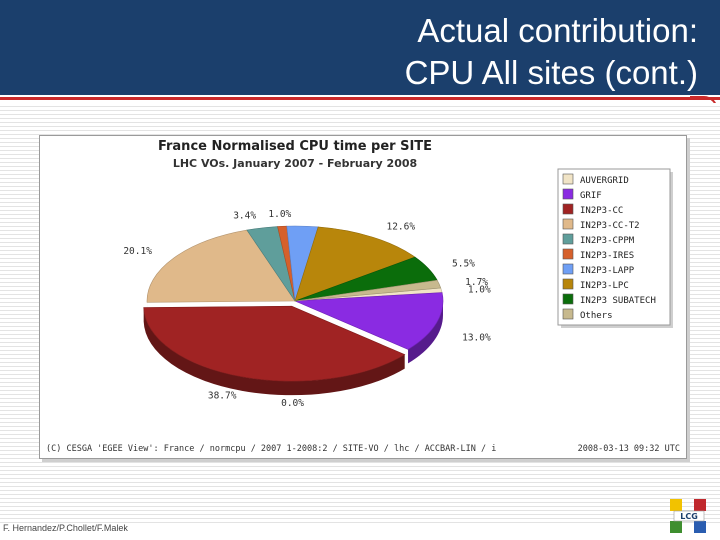 This screenshot has height=540, width=720. Describe the element at coordinates (463, 263) in the screenshot. I see `pie-label-in2p3-subatech: 5.5%` at that location.